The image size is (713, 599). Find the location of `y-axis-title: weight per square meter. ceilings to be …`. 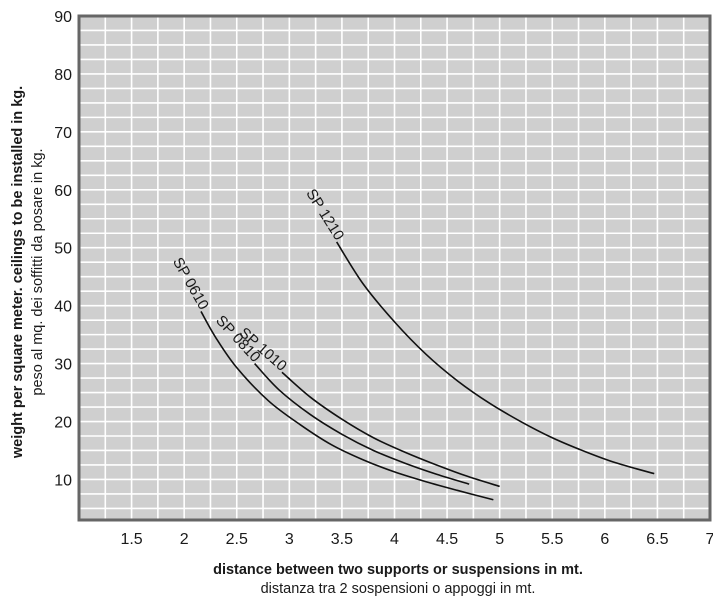

y-axis-title: weight per square meter. ceilings to be … is located at coordinates (18, 272).